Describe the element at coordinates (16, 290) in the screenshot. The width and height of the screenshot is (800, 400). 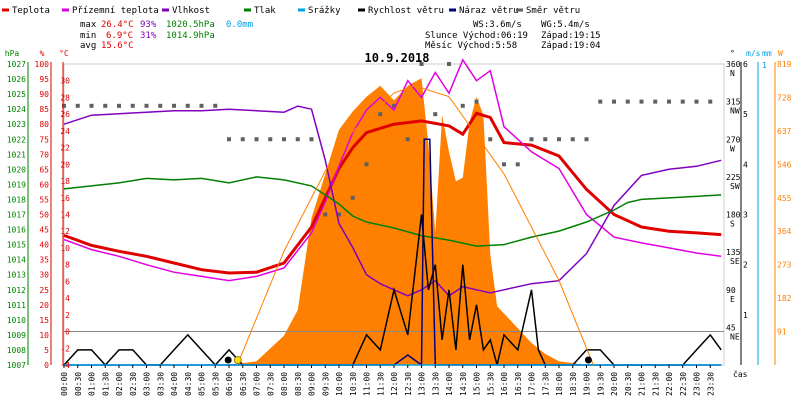
I see `pressure-tick-label: 1012` at that location.